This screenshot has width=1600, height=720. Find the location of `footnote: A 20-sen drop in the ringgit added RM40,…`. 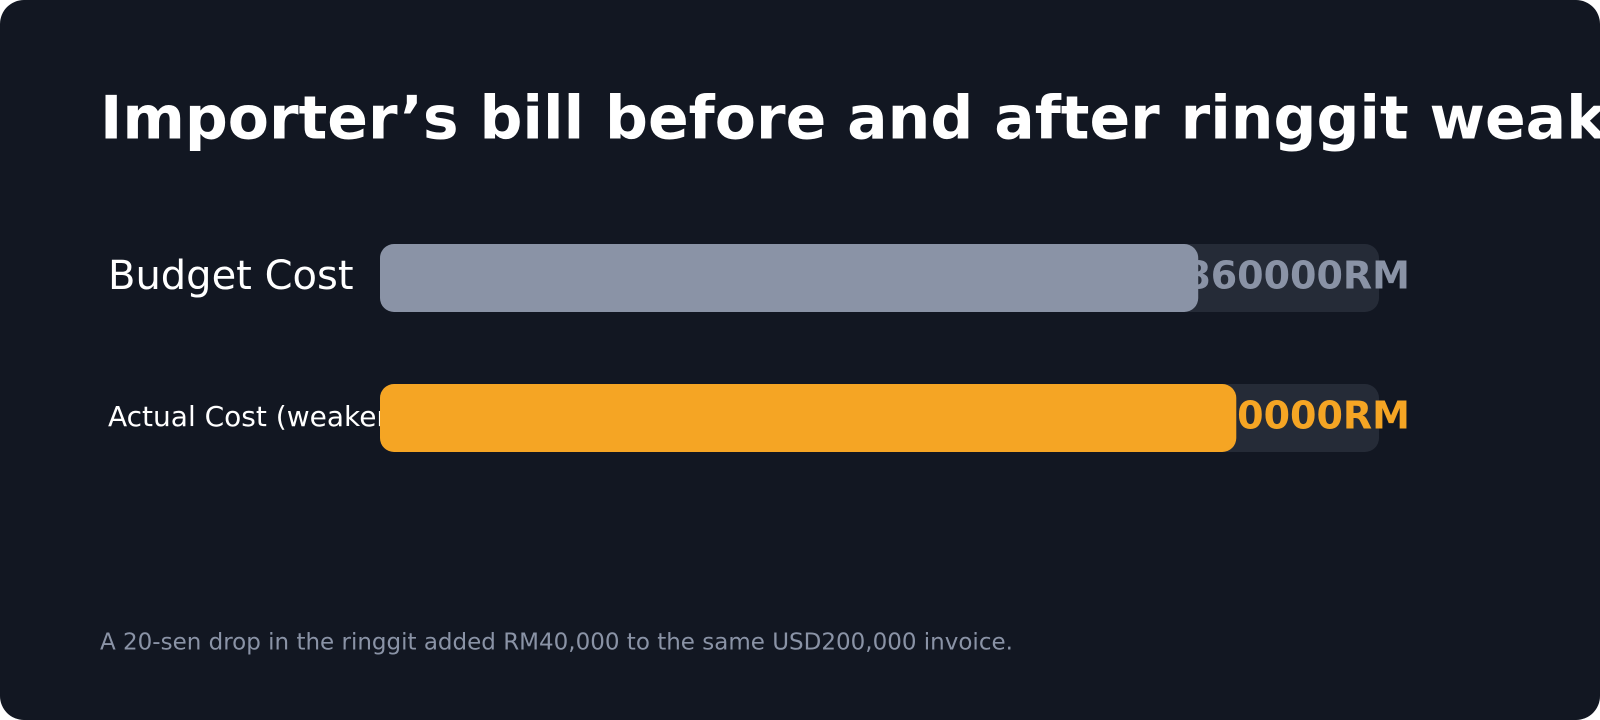

footnote: A 20-sen drop in the ringgit added RM40,… is located at coordinates (556, 643).